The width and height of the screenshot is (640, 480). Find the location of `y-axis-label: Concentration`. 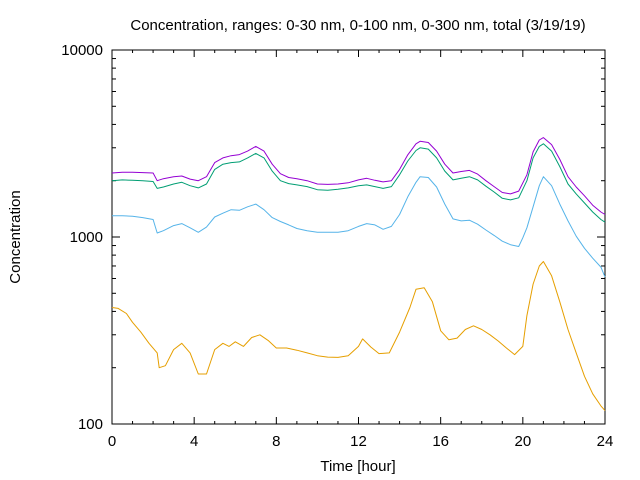

y-axis-label: Concentration is located at coordinates (15, 236).